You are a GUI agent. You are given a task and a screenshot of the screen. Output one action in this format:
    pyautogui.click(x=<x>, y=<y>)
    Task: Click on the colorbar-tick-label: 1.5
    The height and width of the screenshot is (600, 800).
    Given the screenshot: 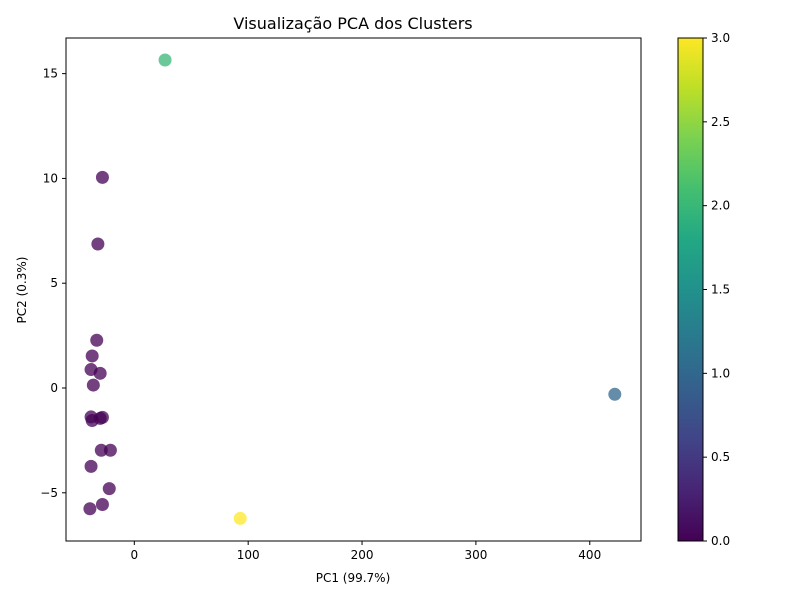 What is the action you would take?
    pyautogui.click(x=720, y=290)
    